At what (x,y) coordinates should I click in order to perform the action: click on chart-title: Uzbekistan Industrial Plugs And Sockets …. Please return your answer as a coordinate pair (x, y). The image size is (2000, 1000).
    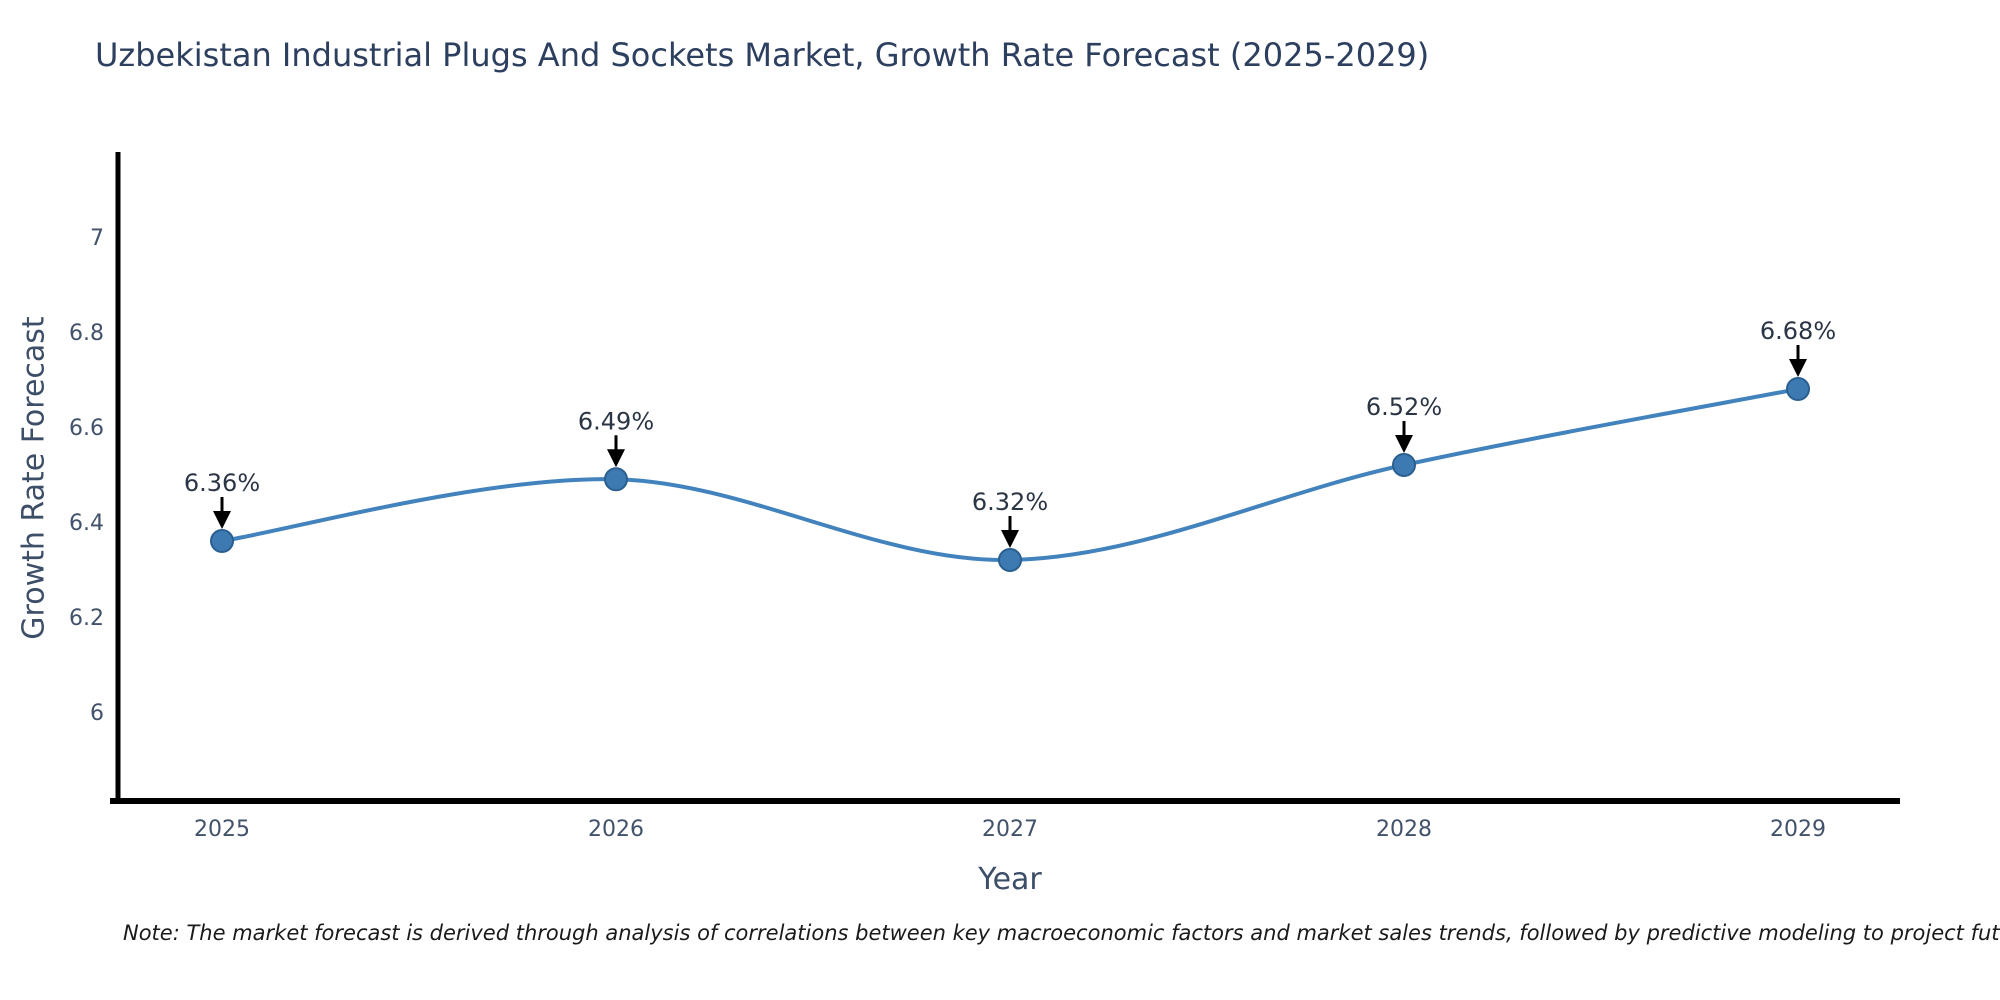
    Looking at the image, I should click on (762, 55).